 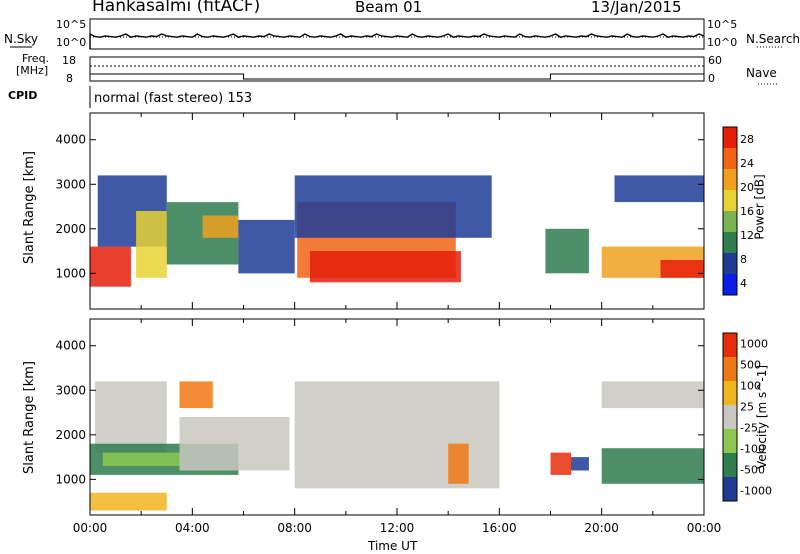 I want to click on nsky-panel-frame, so click(x=397, y=34).